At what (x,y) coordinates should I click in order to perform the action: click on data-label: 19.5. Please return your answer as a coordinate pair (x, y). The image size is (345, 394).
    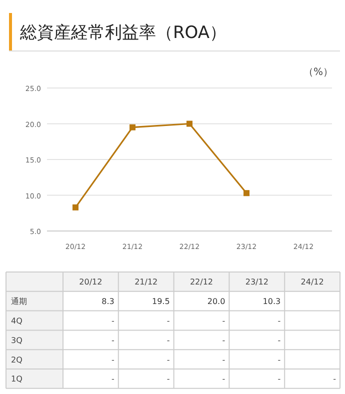
    Looking at the image, I should click on (161, 301).